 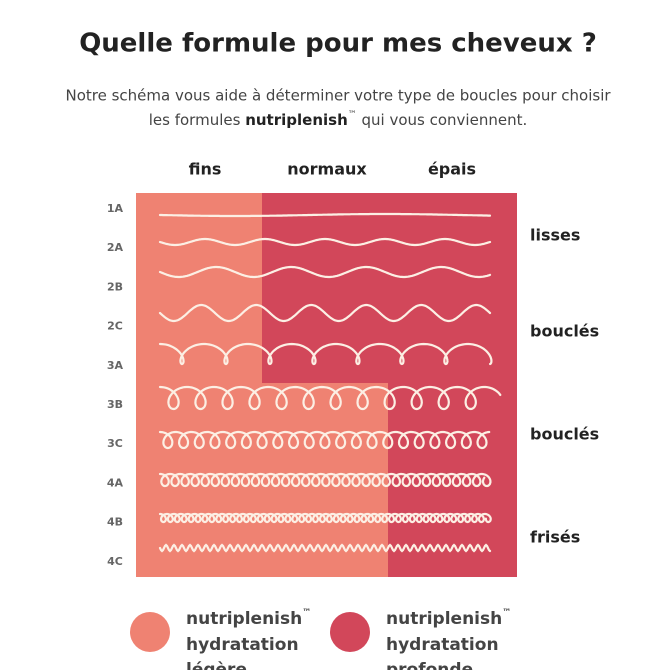 I want to click on subtitle-part: qui vous conviennent., so click(x=442, y=120).